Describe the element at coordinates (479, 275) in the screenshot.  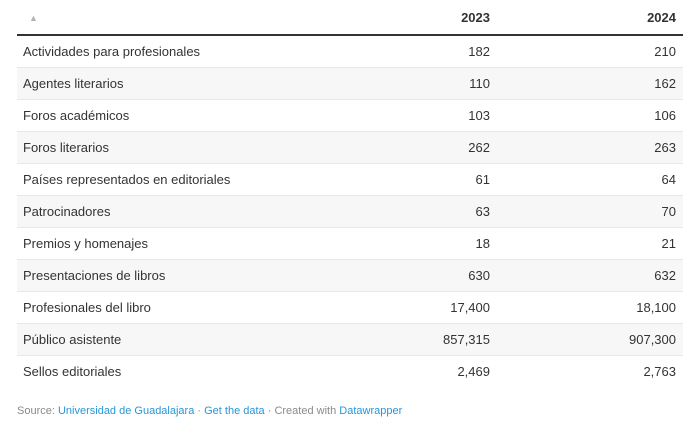
I see `cell-2023: 630` at that location.